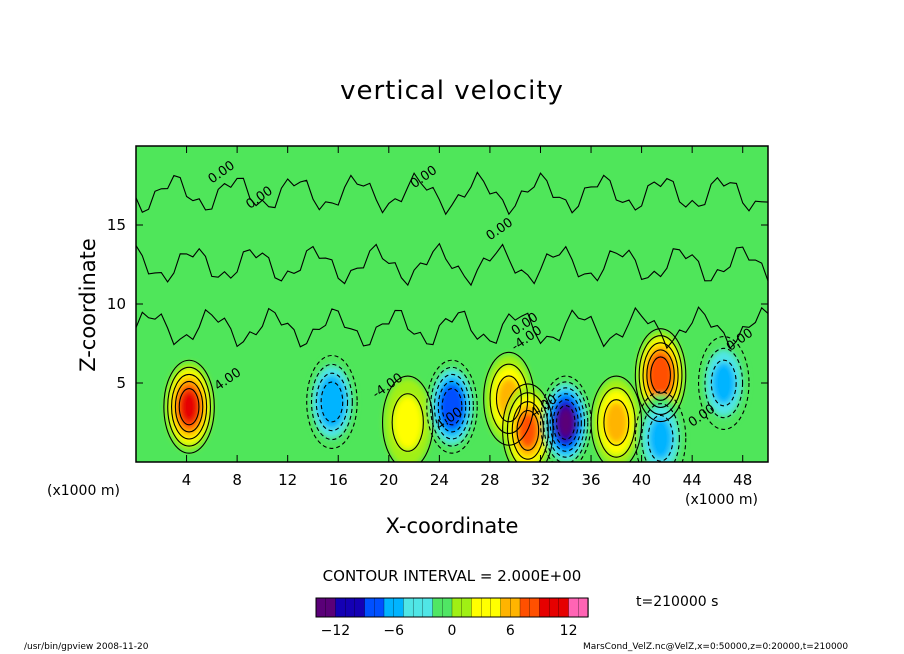  What do you see at coordinates (489, 480) in the screenshot?
I see `x-tick-label: 28` at bounding box center [489, 480].